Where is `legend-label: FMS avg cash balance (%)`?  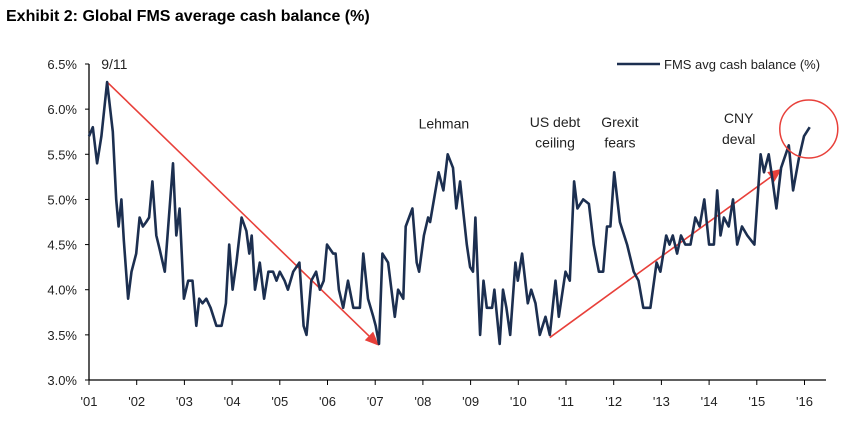
legend-label: FMS avg cash balance (%) is located at coordinates (742, 64).